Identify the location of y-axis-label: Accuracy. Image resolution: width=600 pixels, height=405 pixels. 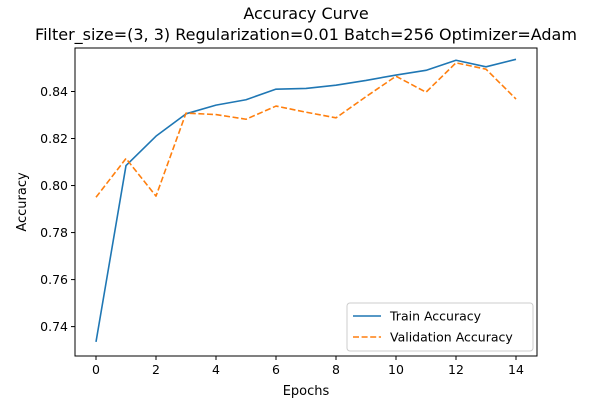
(22, 202).